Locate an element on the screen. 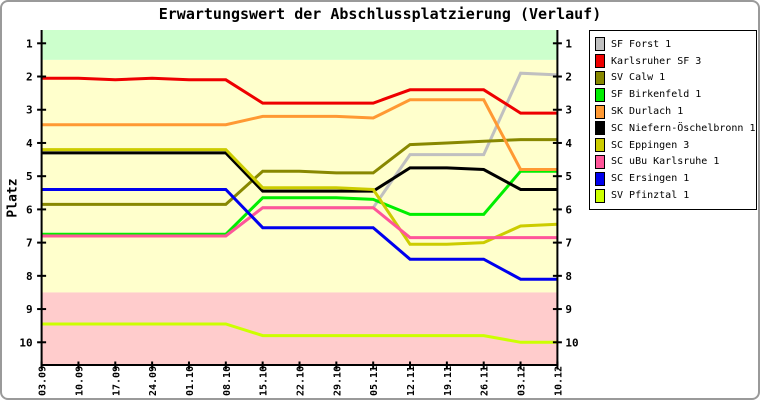  legend-label: SC Ersingen 1 is located at coordinates (650, 179).